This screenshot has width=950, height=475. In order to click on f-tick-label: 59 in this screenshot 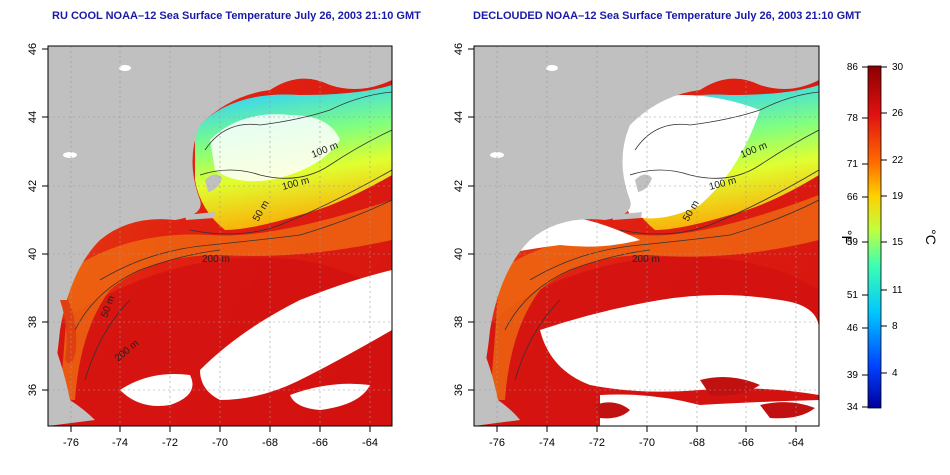, I will do `click(853, 242)`.